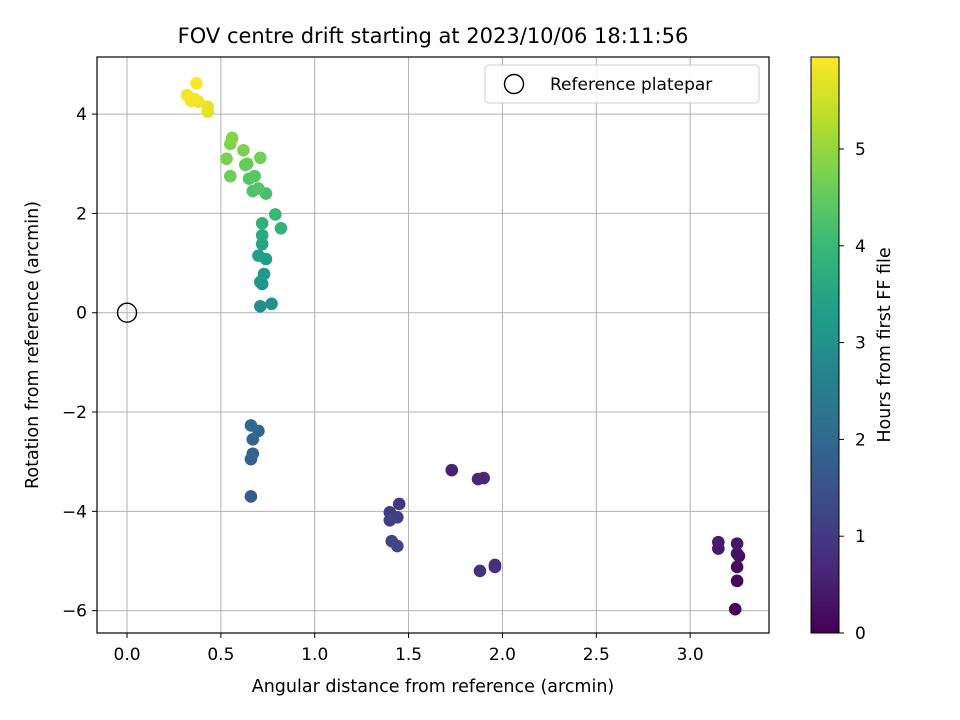 Image resolution: width=960 pixels, height=720 pixels. What do you see at coordinates (74, 512) in the screenshot?
I see `y-tick-label: −4` at bounding box center [74, 512].